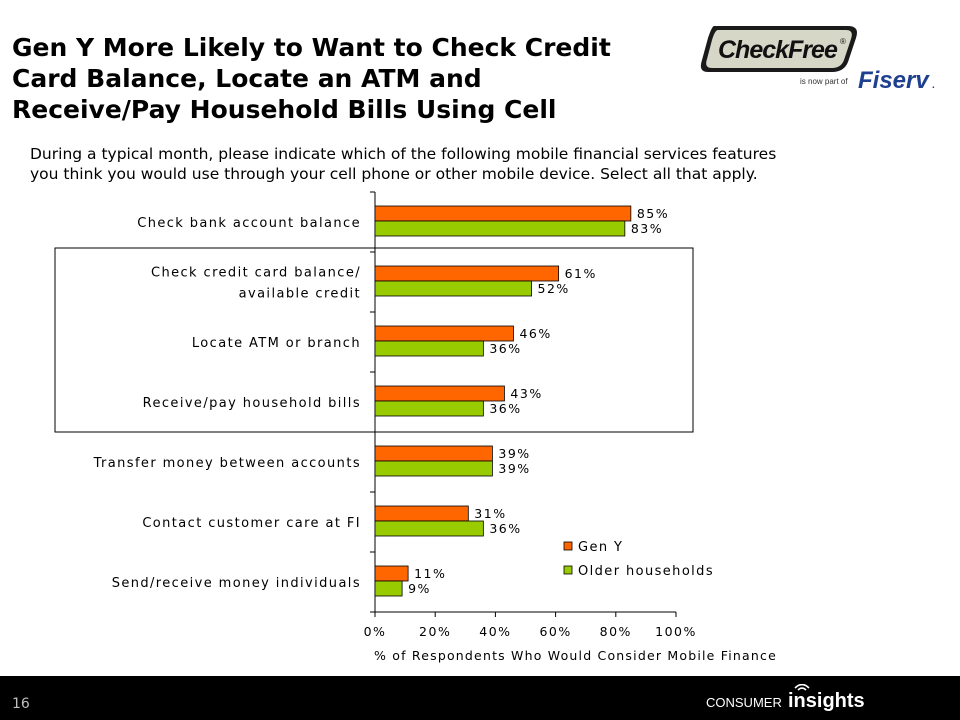 The width and height of the screenshot is (960, 720). Describe the element at coordinates (251, 523) in the screenshot. I see `category-label: Contact customer care at FI` at that location.